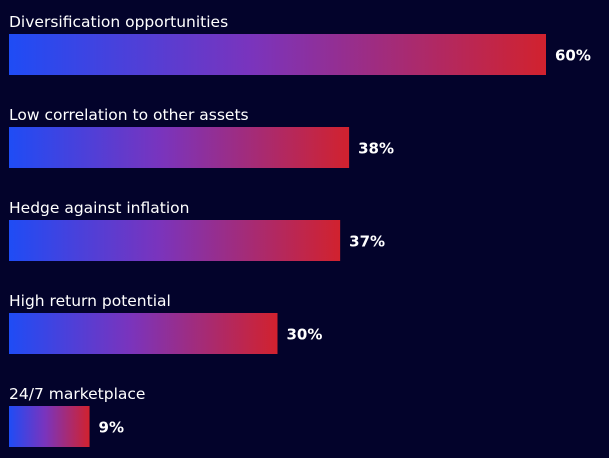 The image size is (609, 458). Describe the element at coordinates (129, 115) in the screenshot. I see `category-label: Low correlation to other assets` at that location.